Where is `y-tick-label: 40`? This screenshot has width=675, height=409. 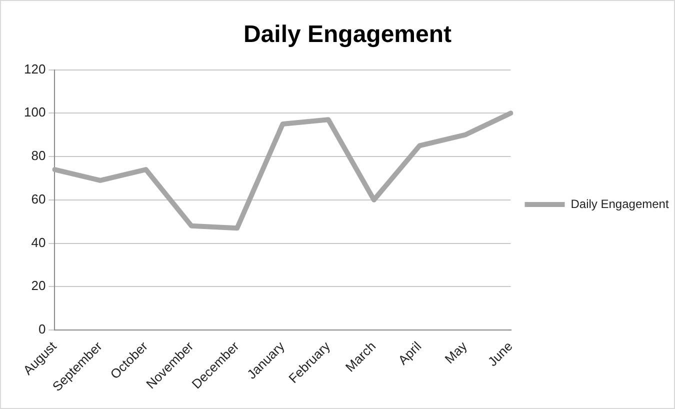
y-tick-label: 40 is located at coordinates (38, 242).